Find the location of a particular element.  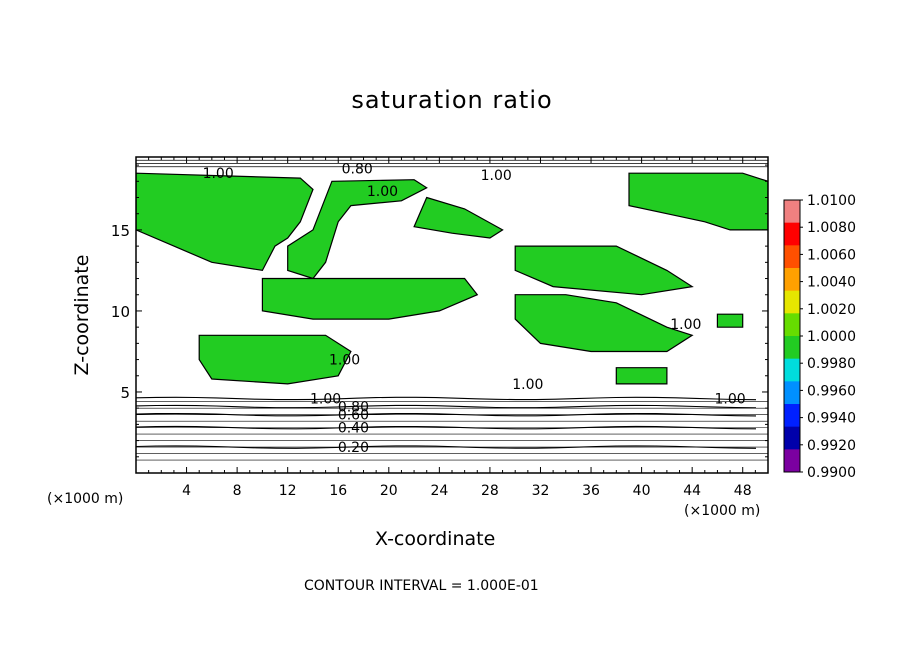

colorbar-label: 0.9900 is located at coordinates (831, 473).